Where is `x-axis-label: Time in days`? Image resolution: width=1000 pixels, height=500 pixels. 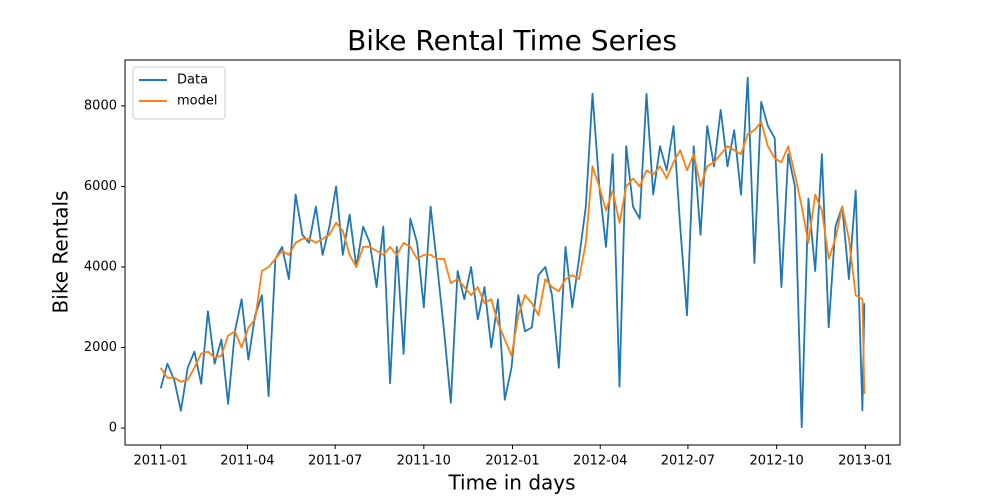 x-axis-label: Time in days is located at coordinates (511, 483).